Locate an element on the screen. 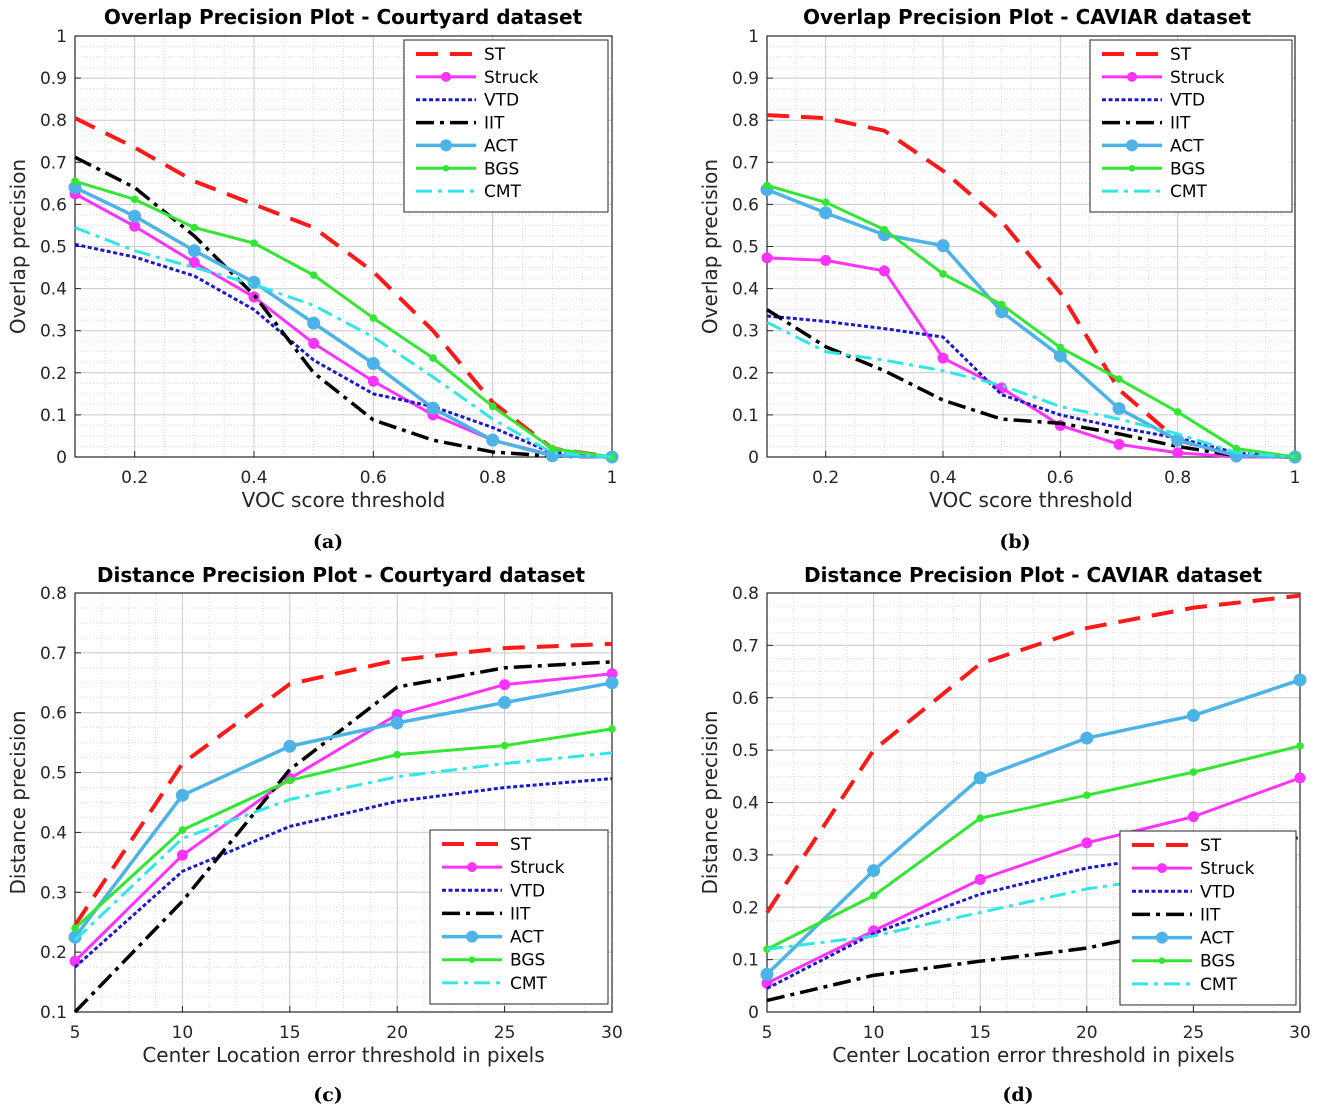 The height and width of the screenshot is (1111, 1323). series-line-vtd is located at coordinates (1031, 386).